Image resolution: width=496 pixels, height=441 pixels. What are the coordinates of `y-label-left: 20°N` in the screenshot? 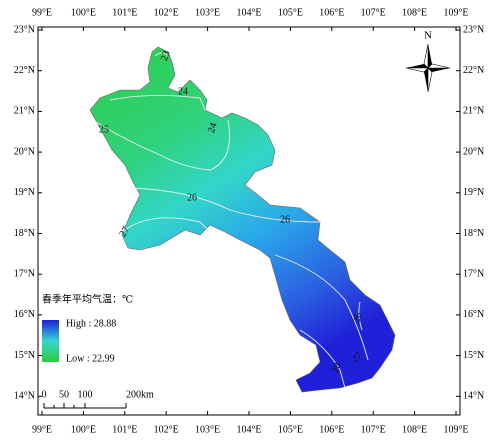 It's located at (24, 151).